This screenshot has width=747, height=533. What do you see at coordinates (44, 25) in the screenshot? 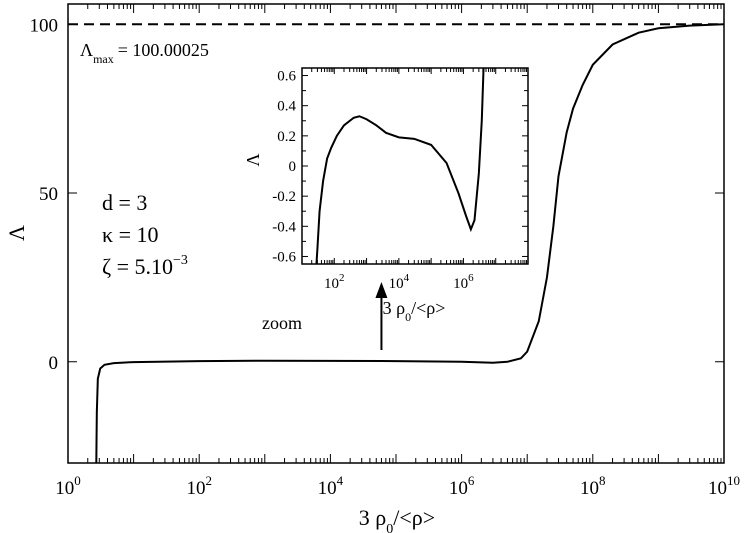
I see `main-y-tick-label: 100` at bounding box center [44, 25].